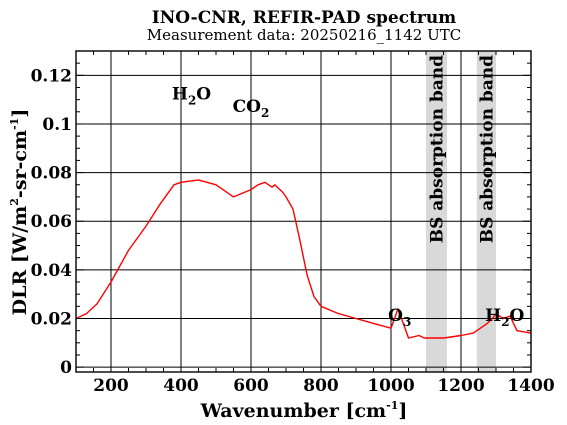 This screenshot has width=567, height=425. I want to click on band-labels-layer: BS absorption band BS absorption band, so click(463, 149).